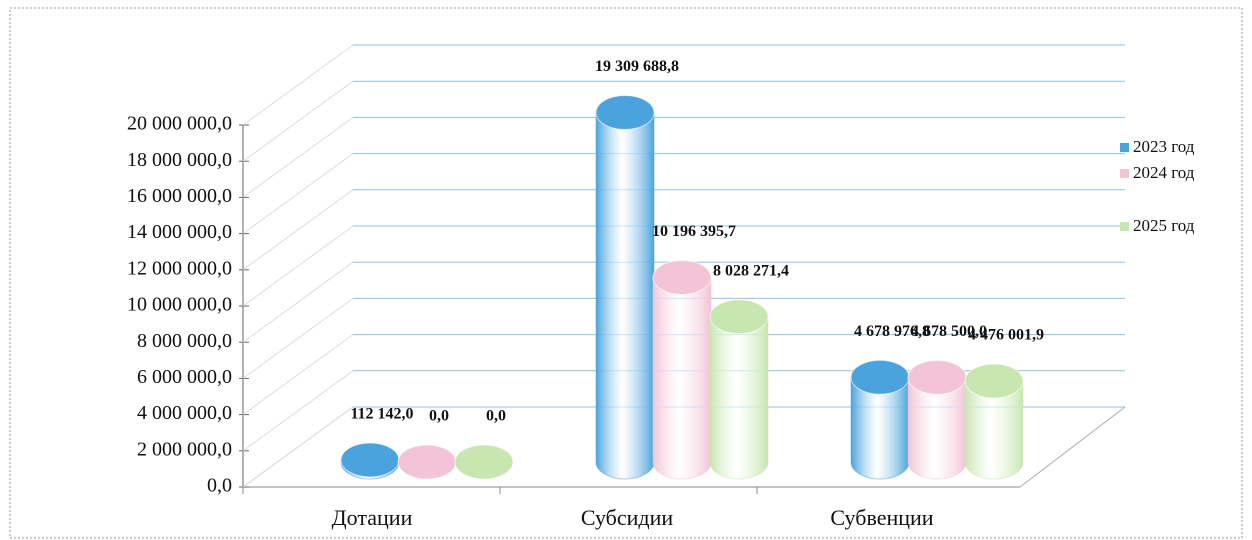 Image resolution: width=1252 pixels, height=540 pixels. What do you see at coordinates (179, 160) in the screenshot?
I see `y-tick-label: 18 000 000,0` at bounding box center [179, 160].